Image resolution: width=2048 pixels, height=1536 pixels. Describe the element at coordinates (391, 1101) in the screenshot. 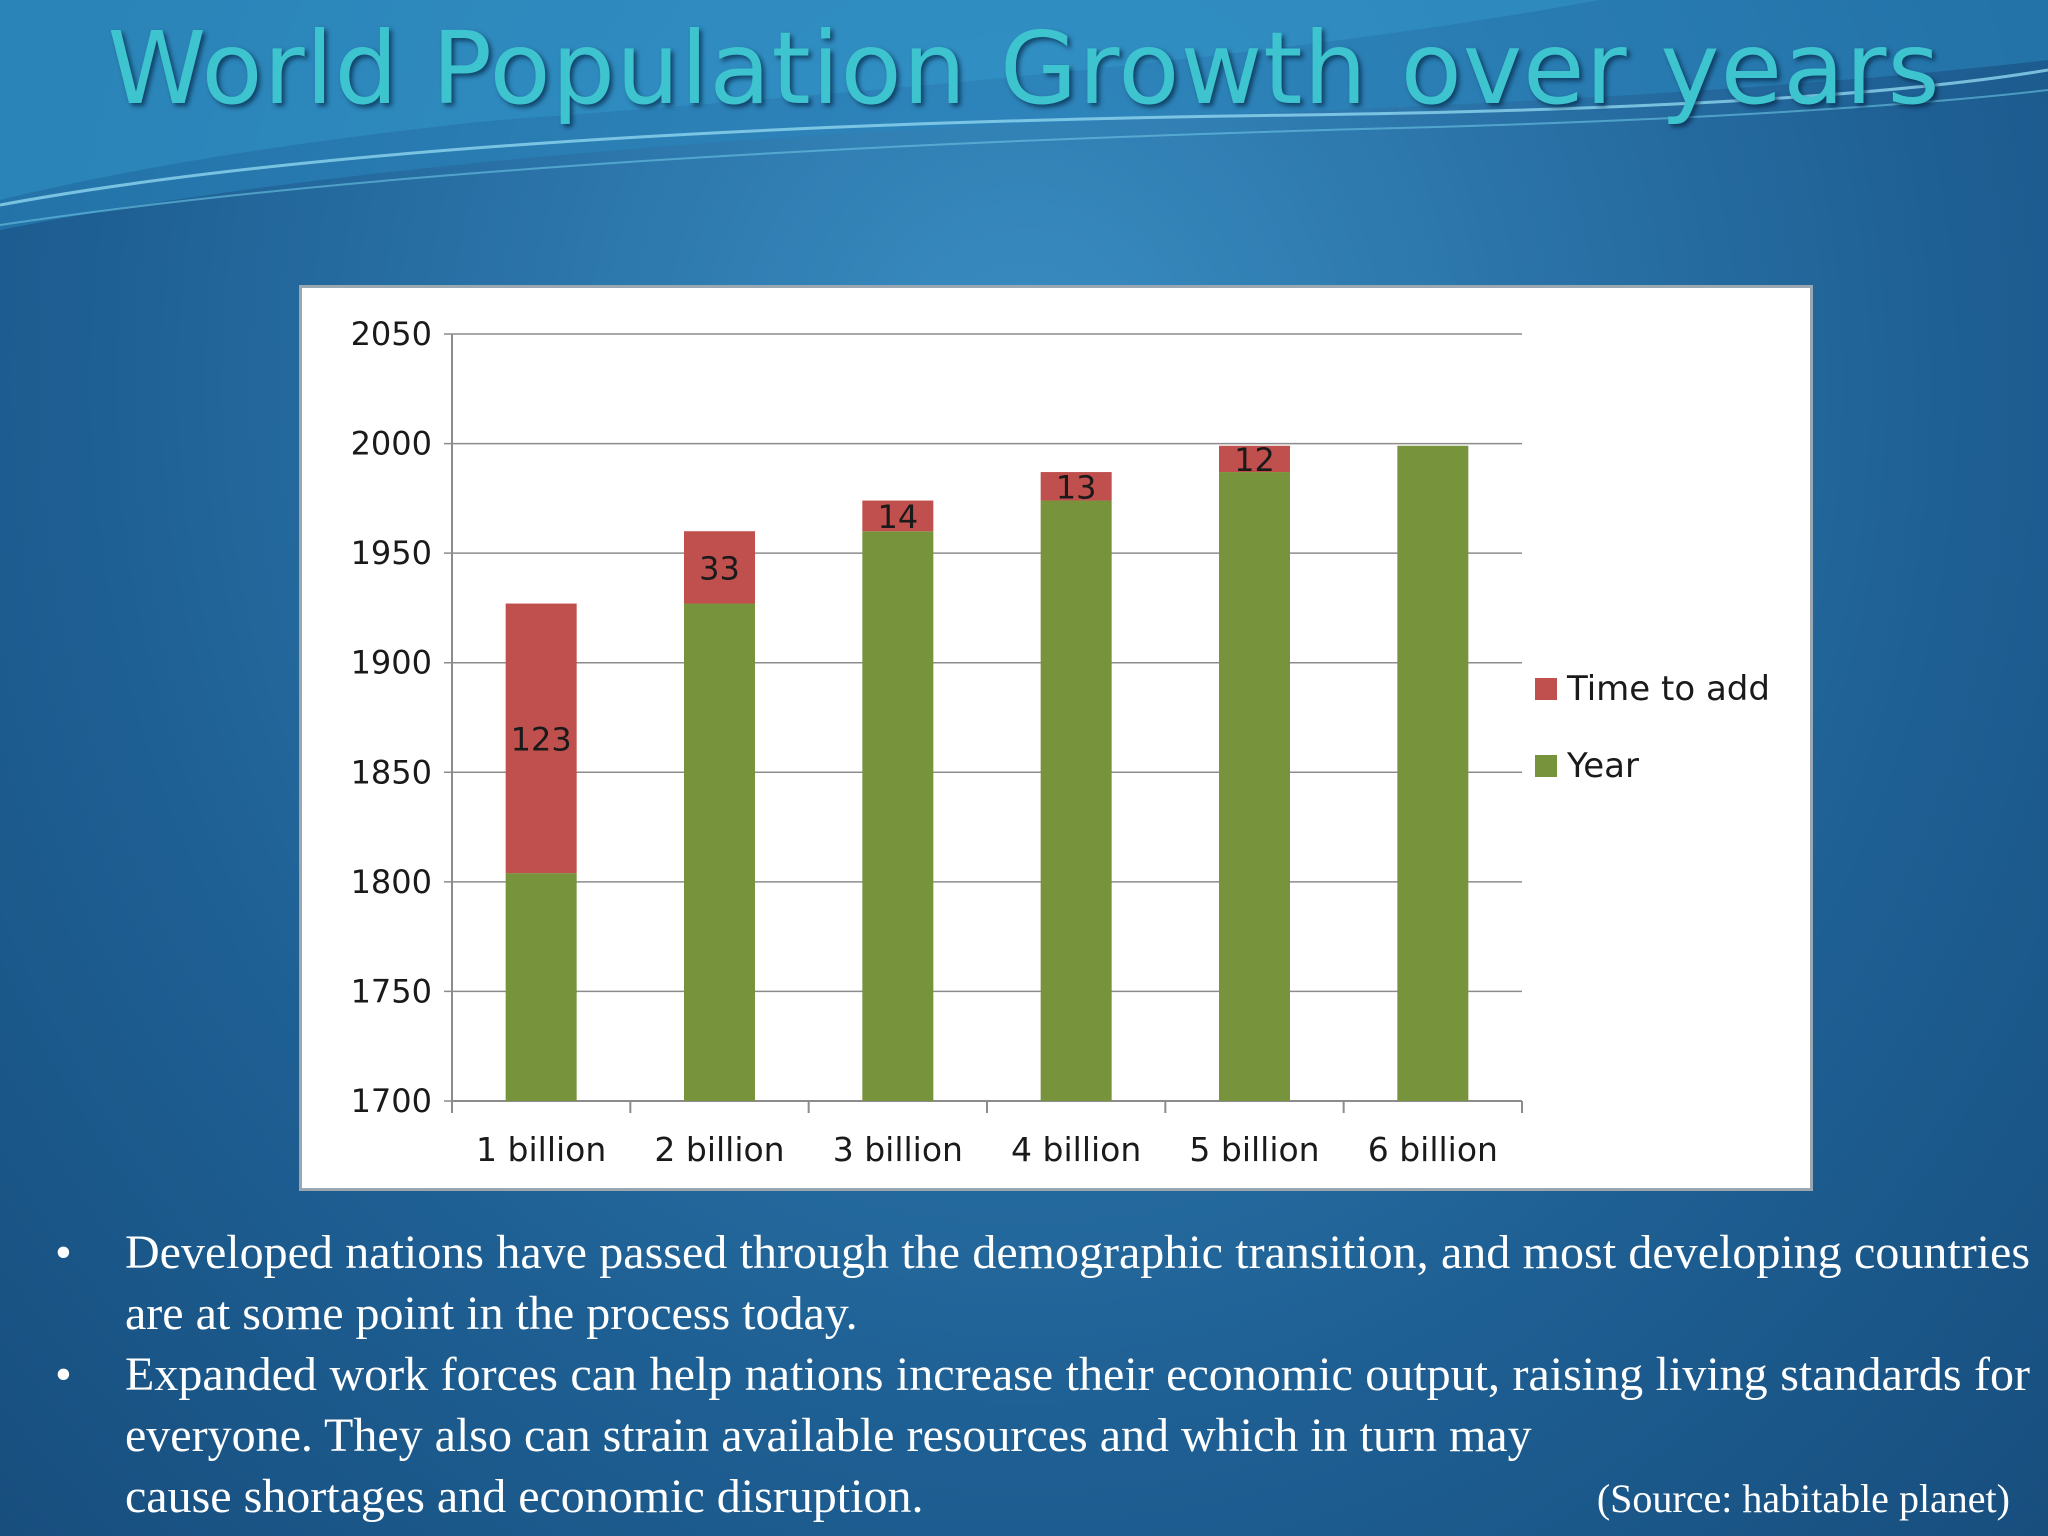

I see `y-tick-label: 1700` at that location.